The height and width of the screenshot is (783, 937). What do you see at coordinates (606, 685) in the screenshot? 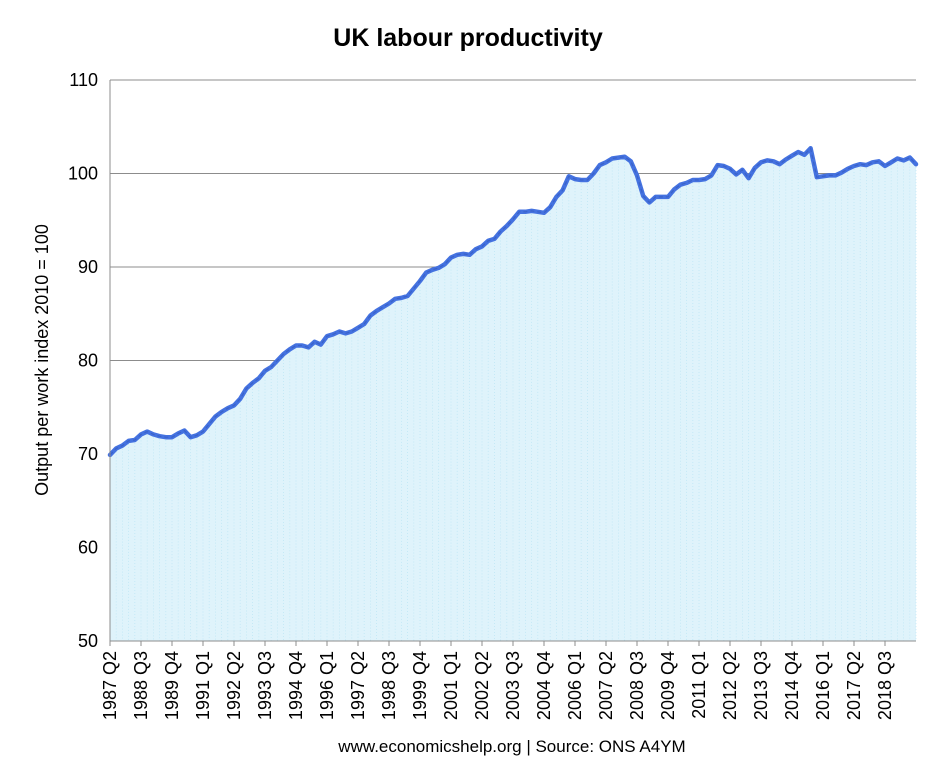
I see `x-tick-label: 2007 Q2` at bounding box center [606, 685].